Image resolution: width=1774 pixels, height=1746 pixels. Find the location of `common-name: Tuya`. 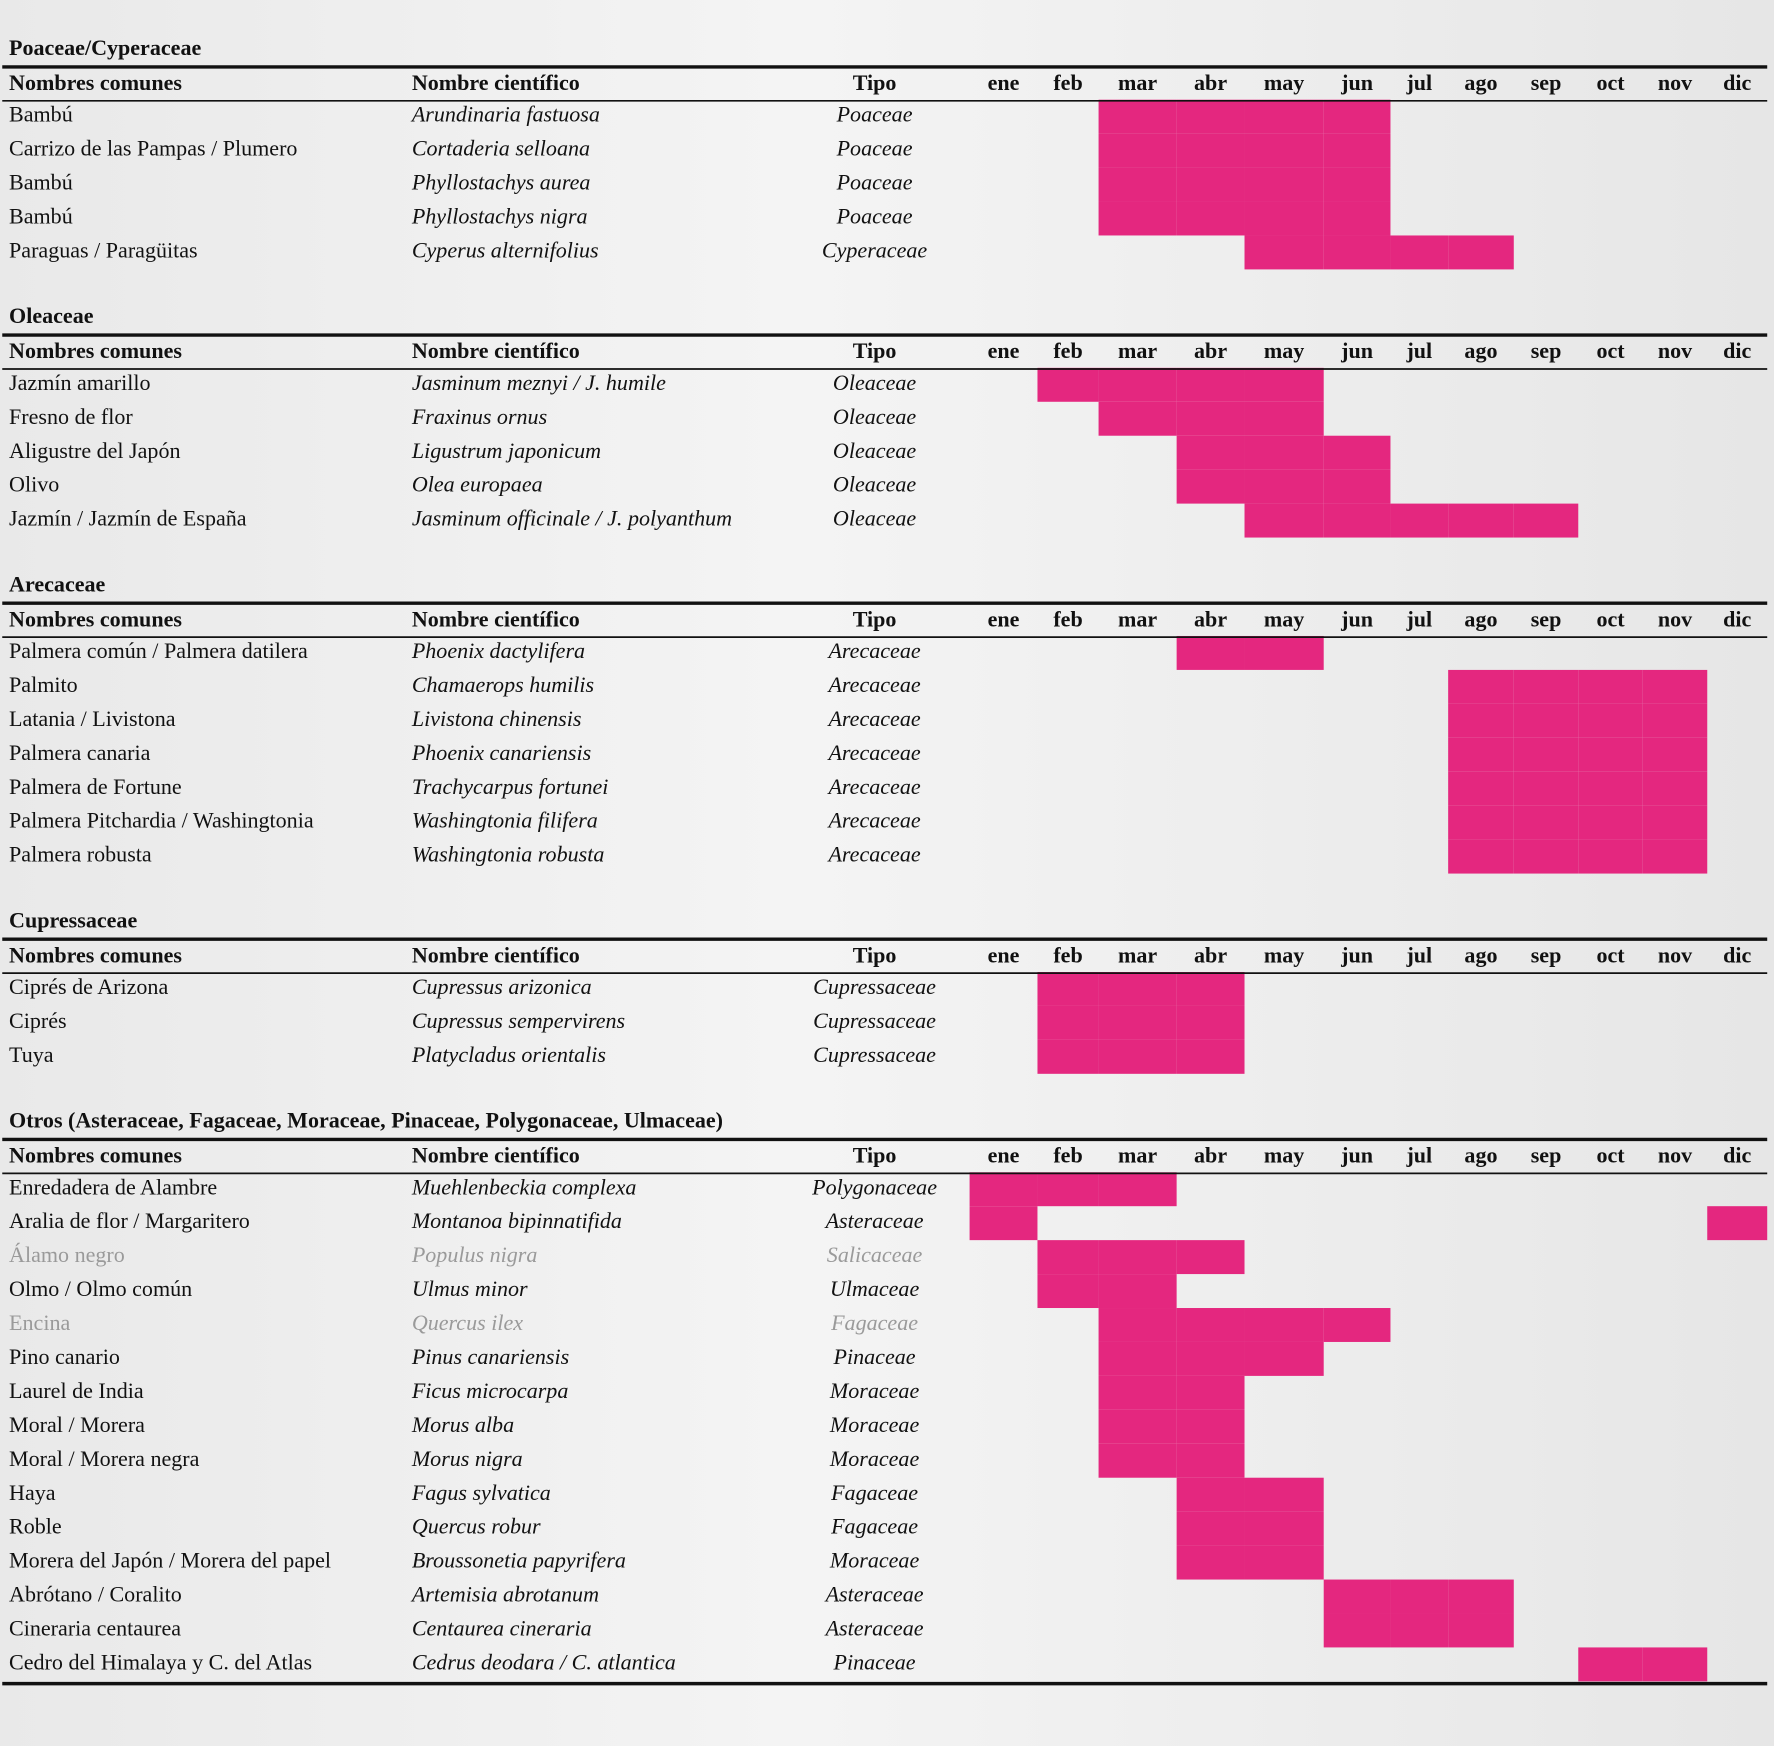

common-name: Tuya is located at coordinates (31, 1054).